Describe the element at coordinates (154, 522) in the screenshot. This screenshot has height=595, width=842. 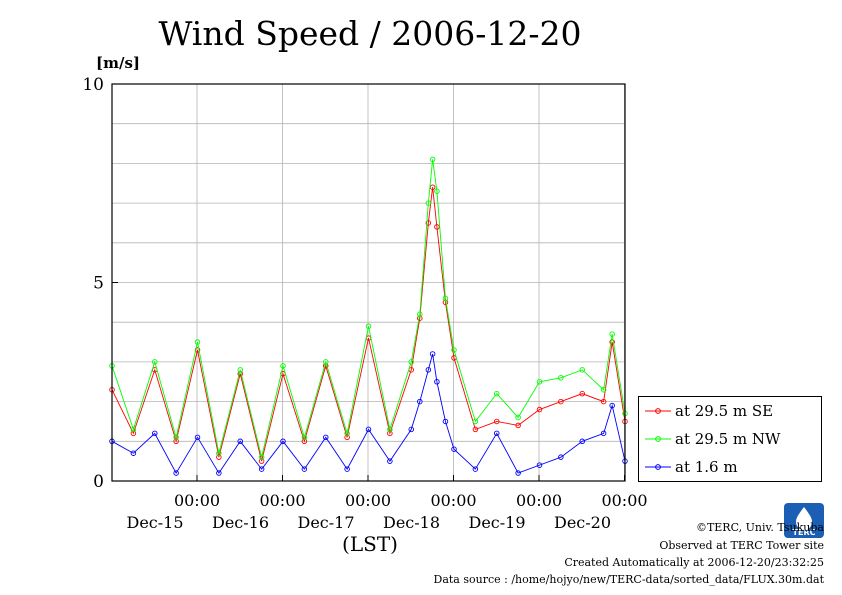
I see `x-tick-date-label: Dec-15` at that location.